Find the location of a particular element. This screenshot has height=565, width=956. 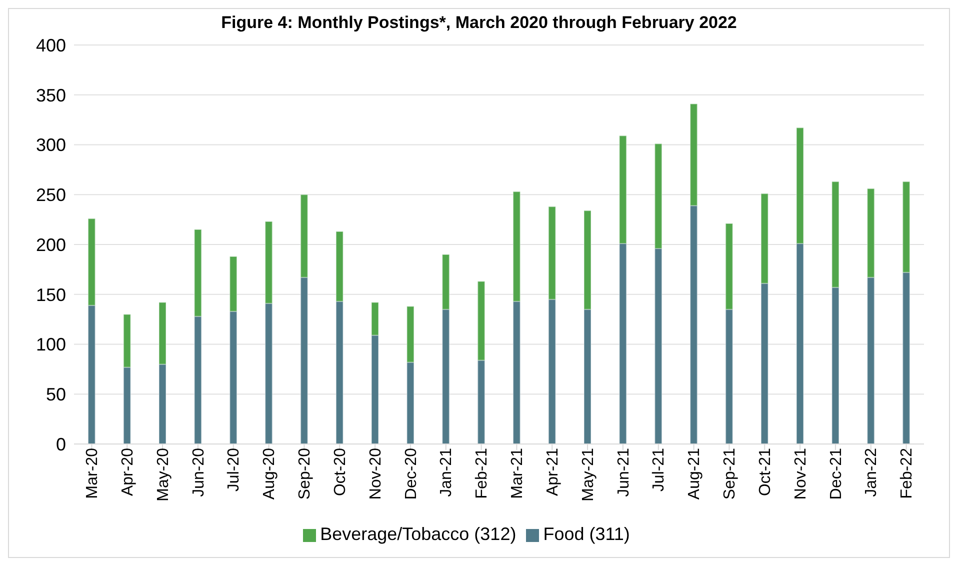

y-tick-label: 50 is located at coordinates (56, 394).